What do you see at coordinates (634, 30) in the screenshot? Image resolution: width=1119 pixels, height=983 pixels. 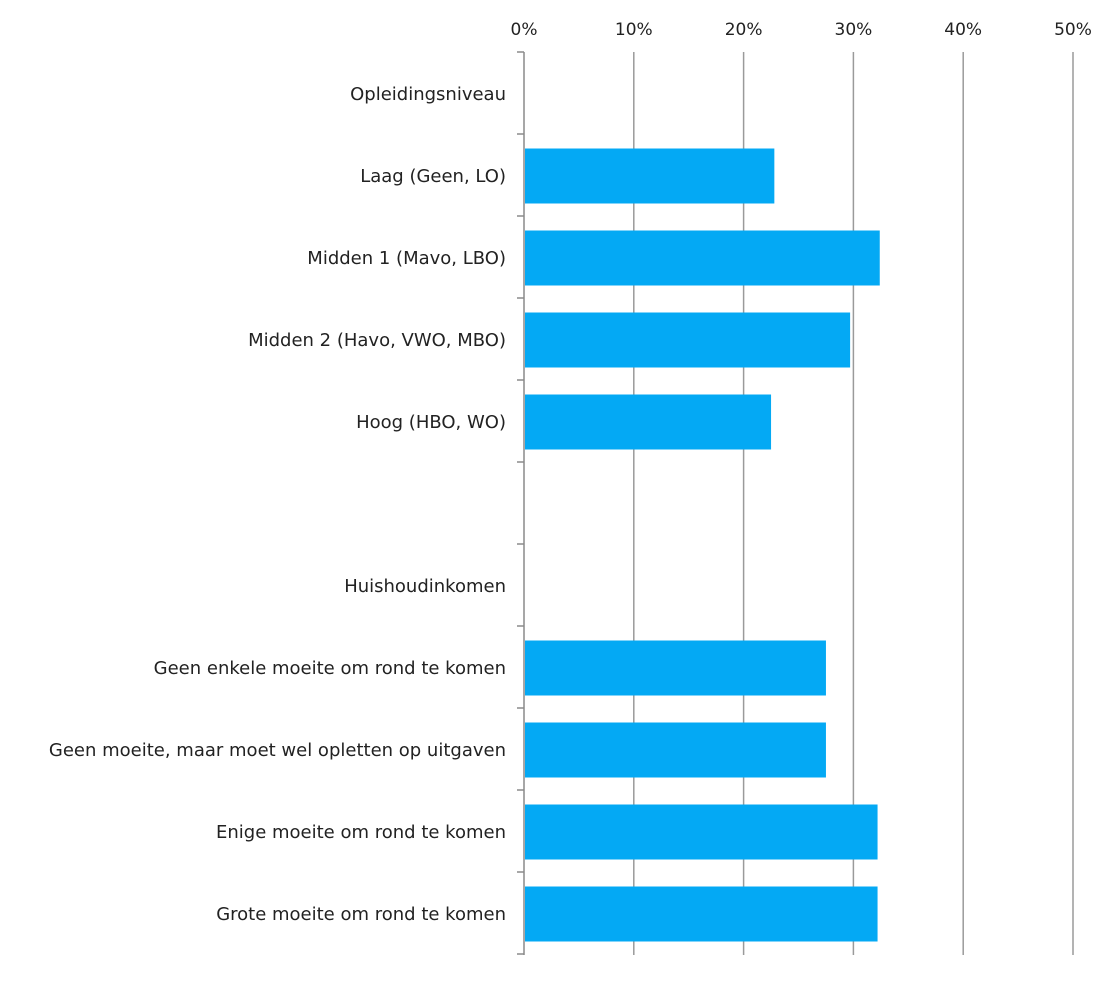 I see `x-tick-label: 10%` at bounding box center [634, 30].